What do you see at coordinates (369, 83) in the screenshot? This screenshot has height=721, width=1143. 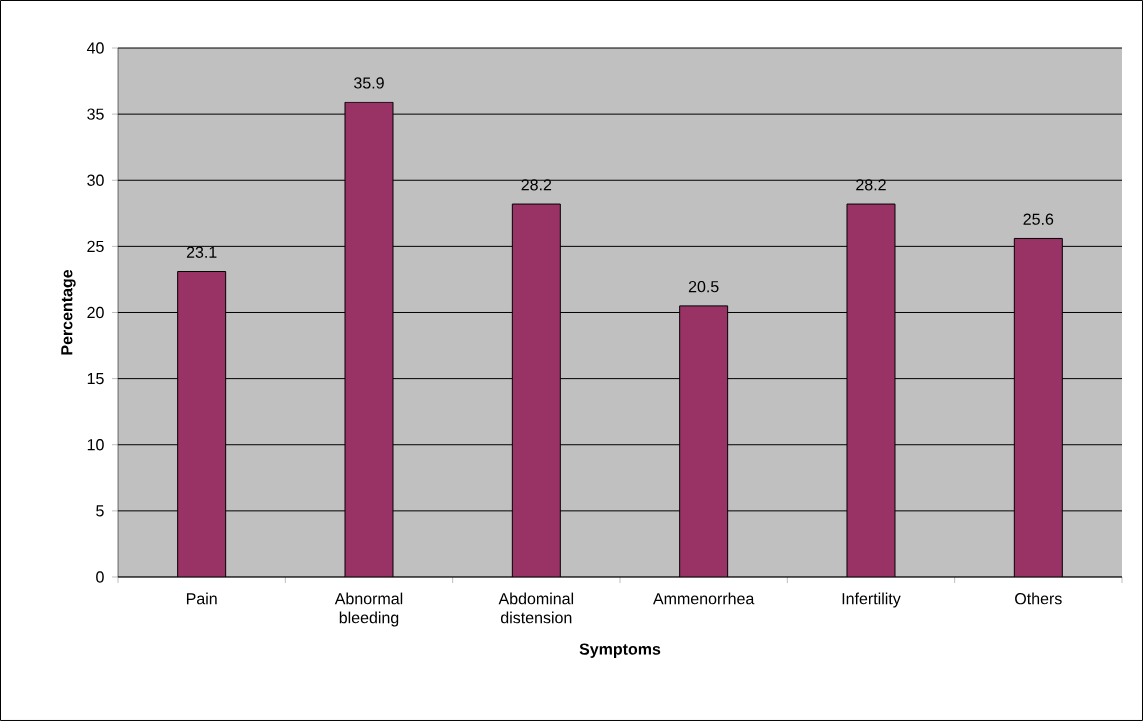 I see `data-label: 35.9` at bounding box center [369, 83].